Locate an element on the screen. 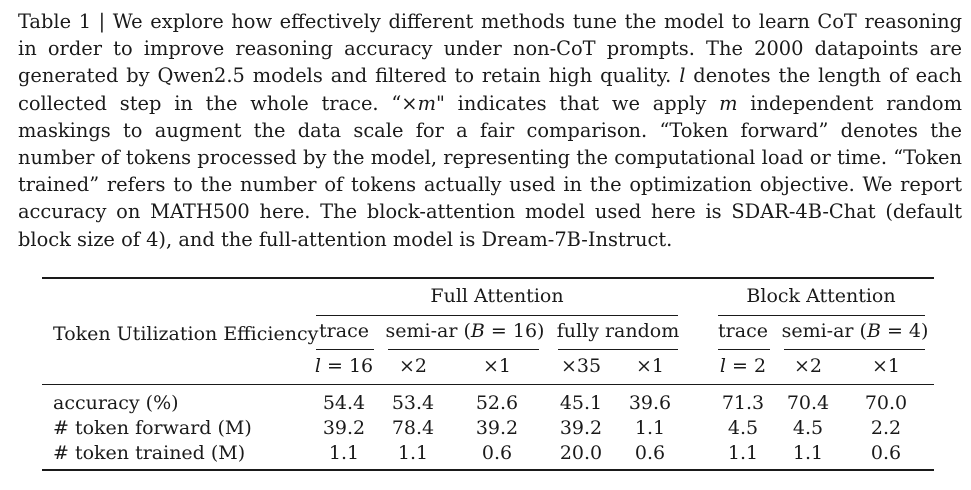 This screenshot has height=490, width=971. table-cell: 45.1 is located at coordinates (581, 403).